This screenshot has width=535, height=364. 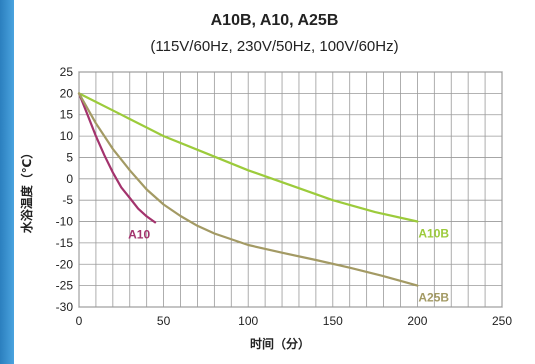 What do you see at coordinates (65, 307) in the screenshot?
I see `y-tick-label: -30` at bounding box center [65, 307].